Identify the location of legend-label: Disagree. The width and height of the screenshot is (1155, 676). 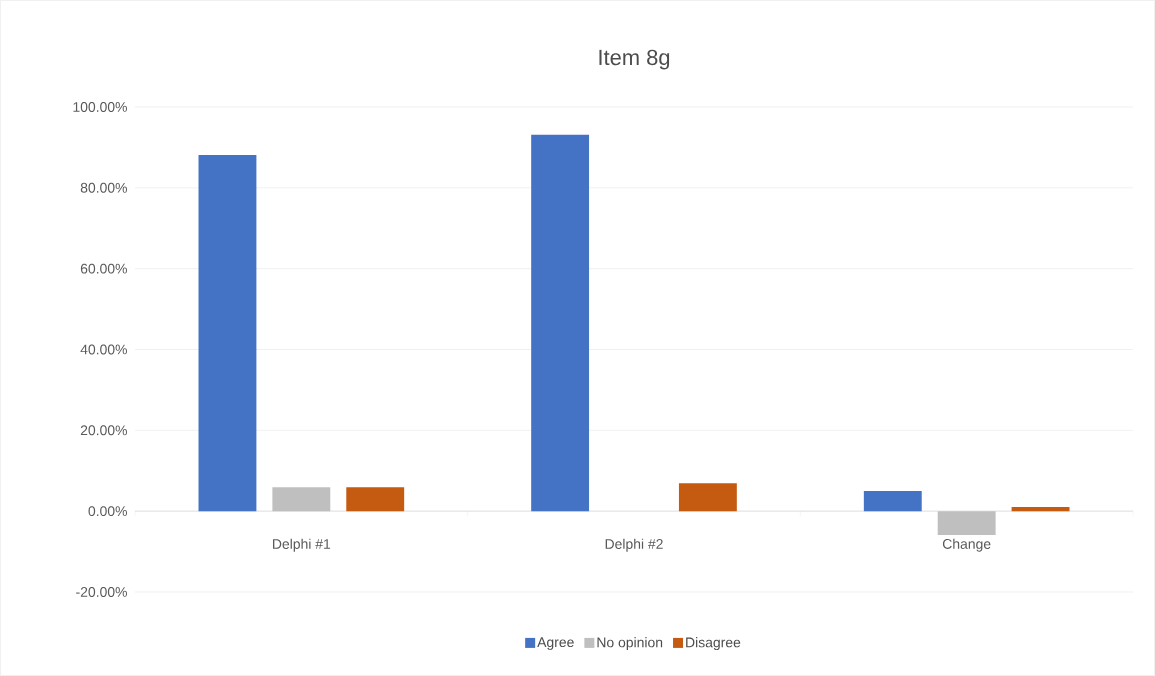
(713, 644).